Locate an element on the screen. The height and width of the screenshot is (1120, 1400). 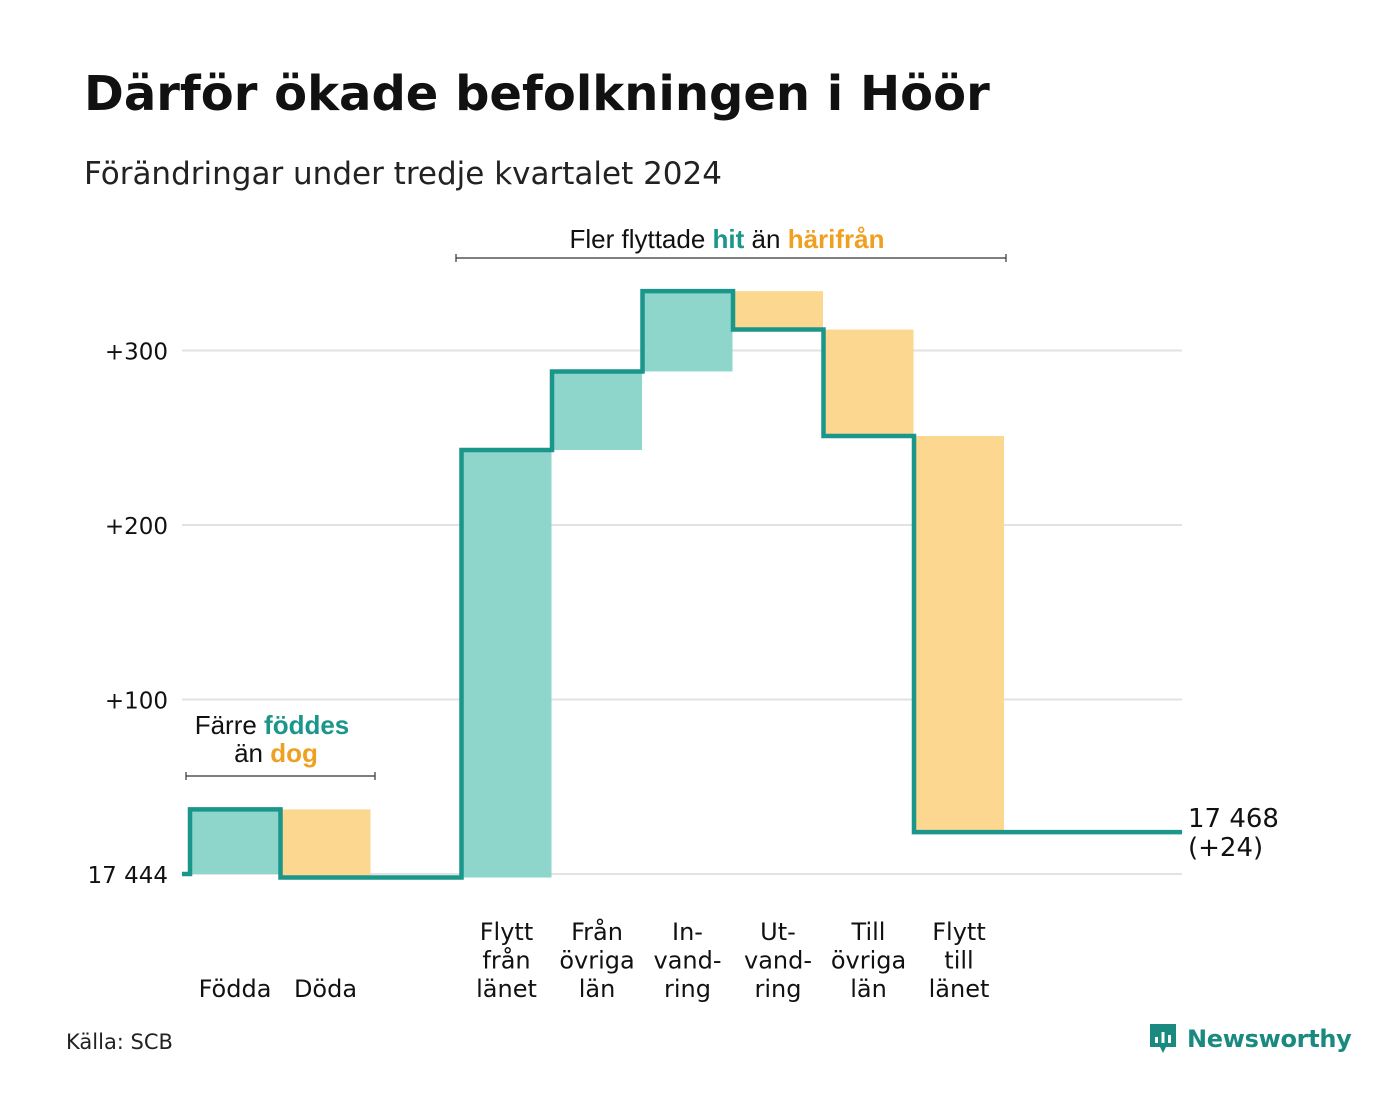
y-axis-ticks: 17 444 +100 +200 +300 is located at coordinates (128, 615).